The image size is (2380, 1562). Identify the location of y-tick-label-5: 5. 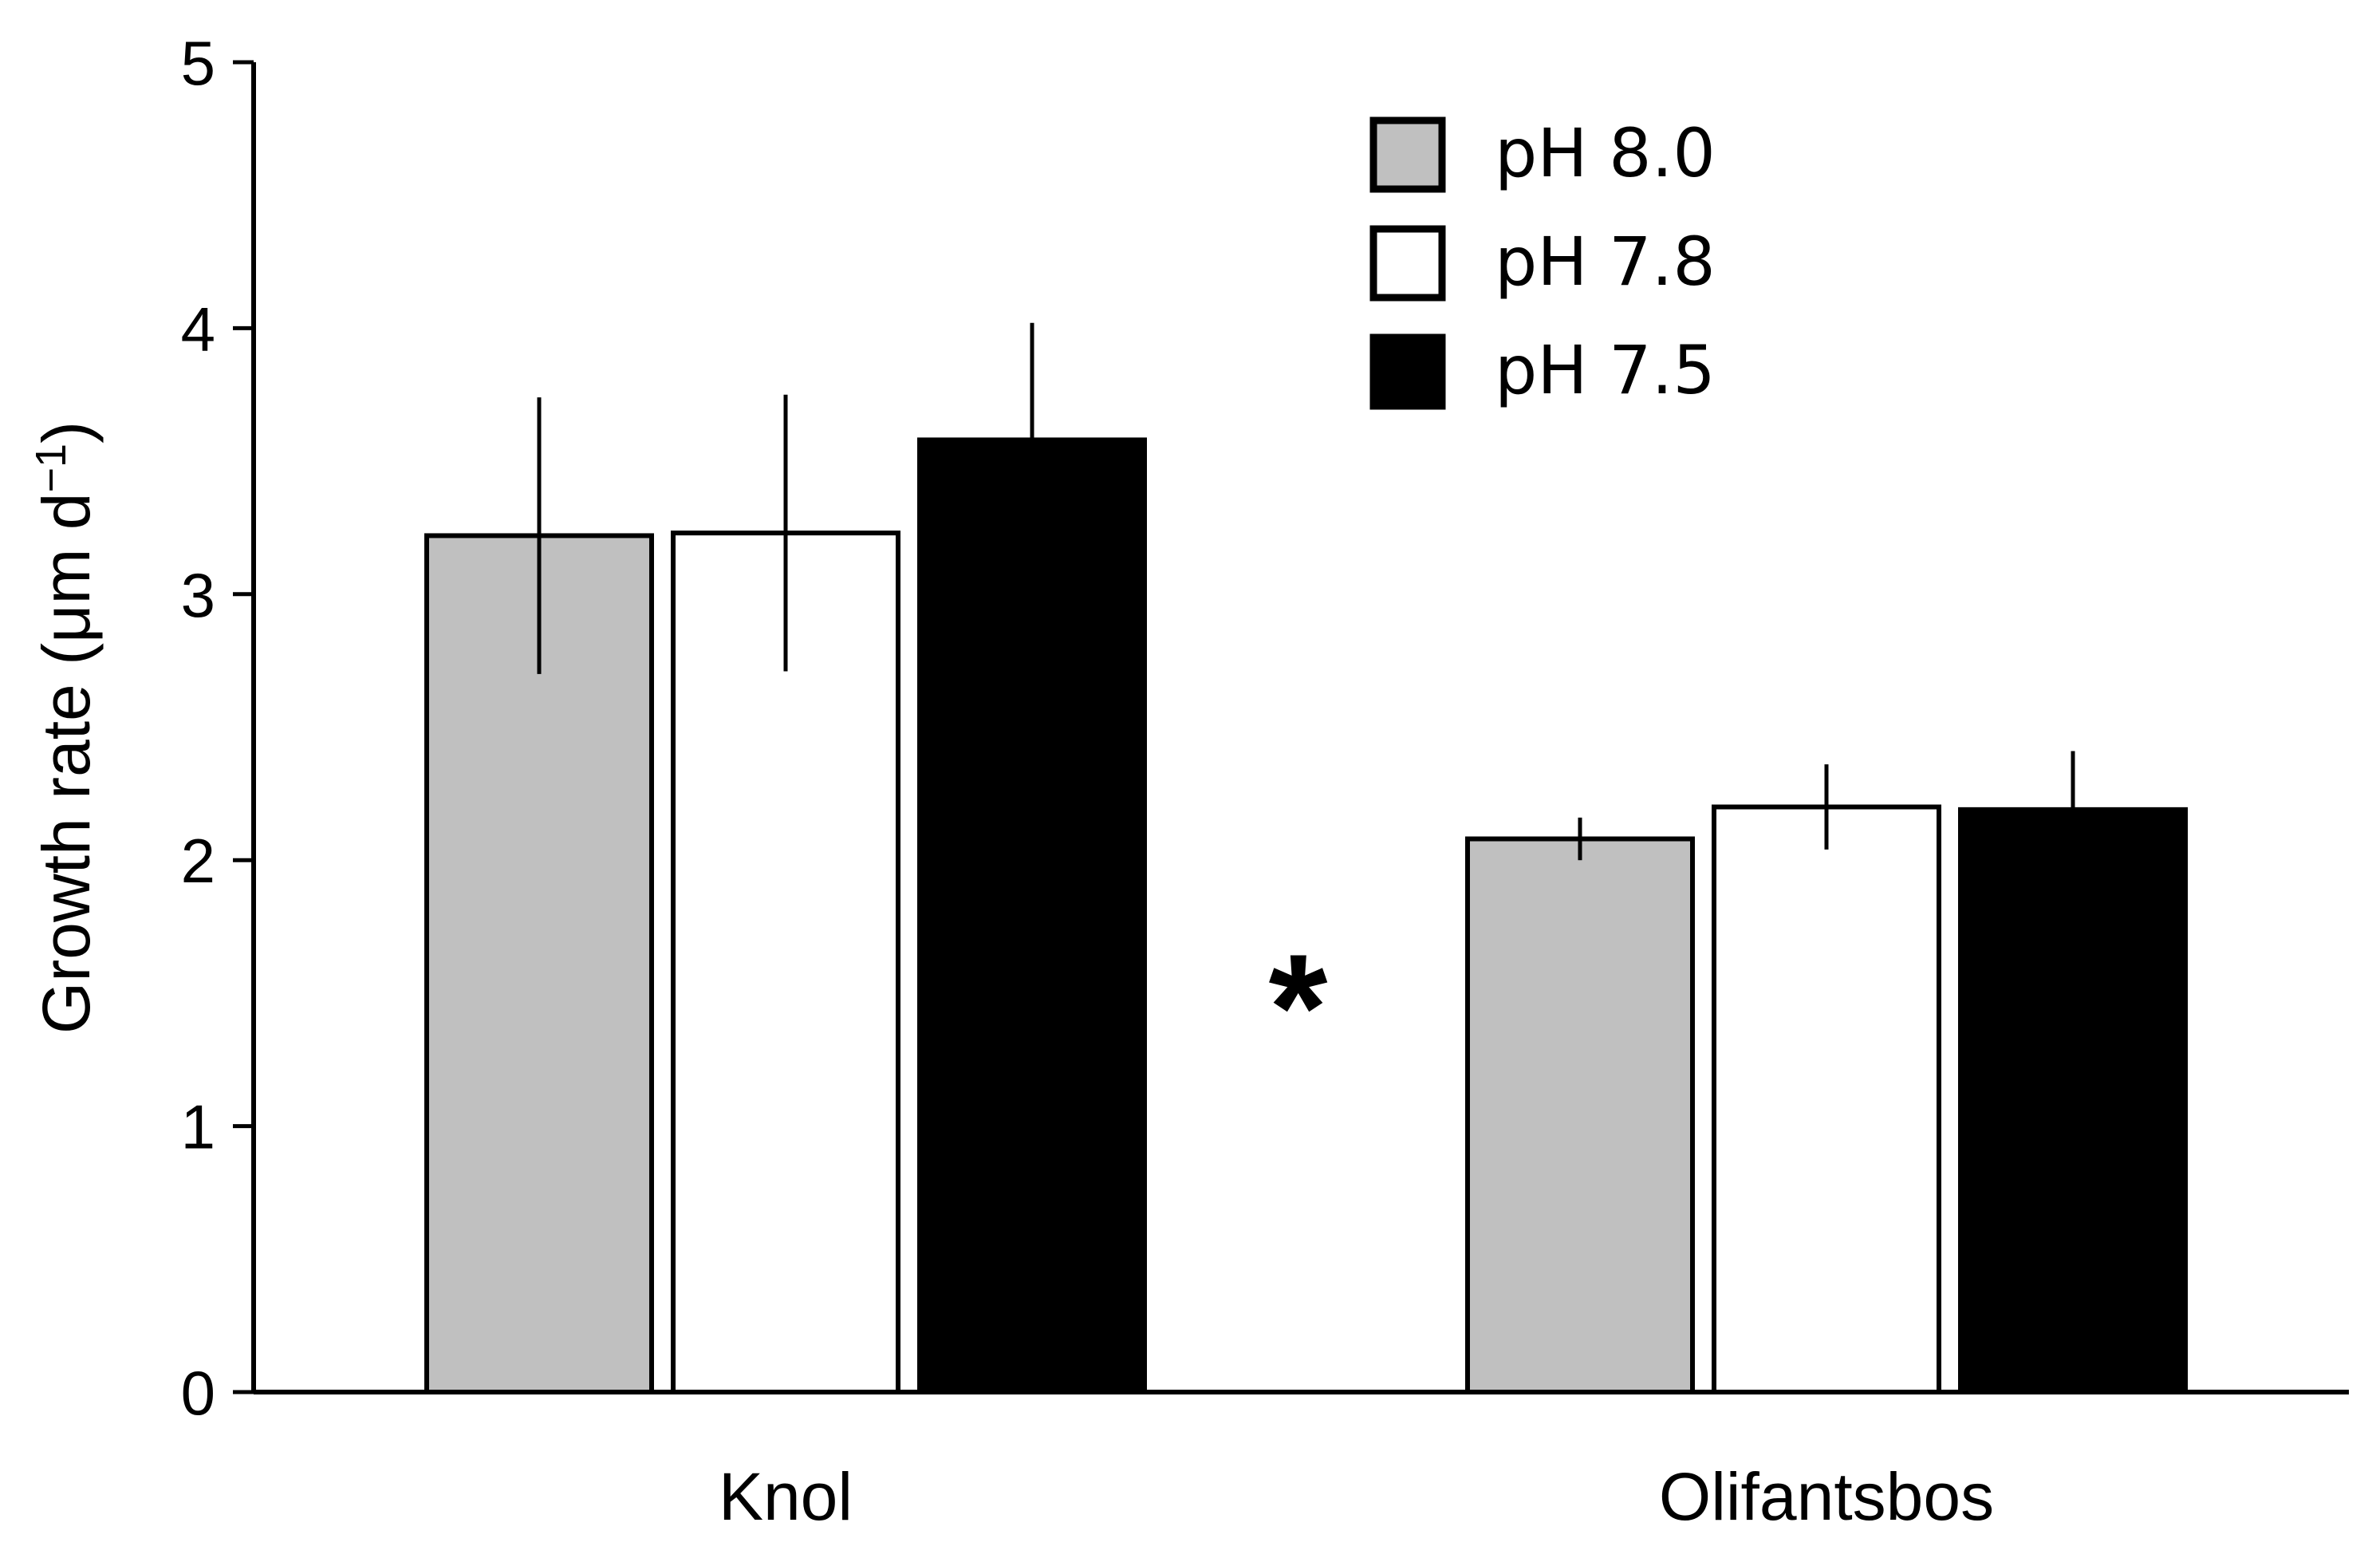
(198, 63).